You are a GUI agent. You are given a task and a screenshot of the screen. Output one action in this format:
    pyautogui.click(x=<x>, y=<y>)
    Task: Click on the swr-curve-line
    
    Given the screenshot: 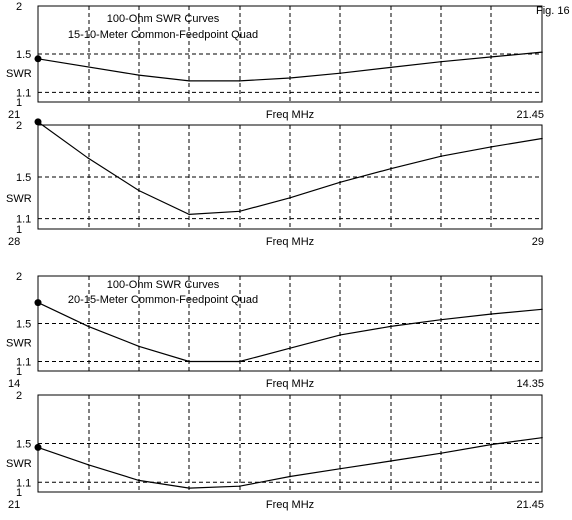 What is the action you would take?
    pyautogui.click(x=290, y=66)
    